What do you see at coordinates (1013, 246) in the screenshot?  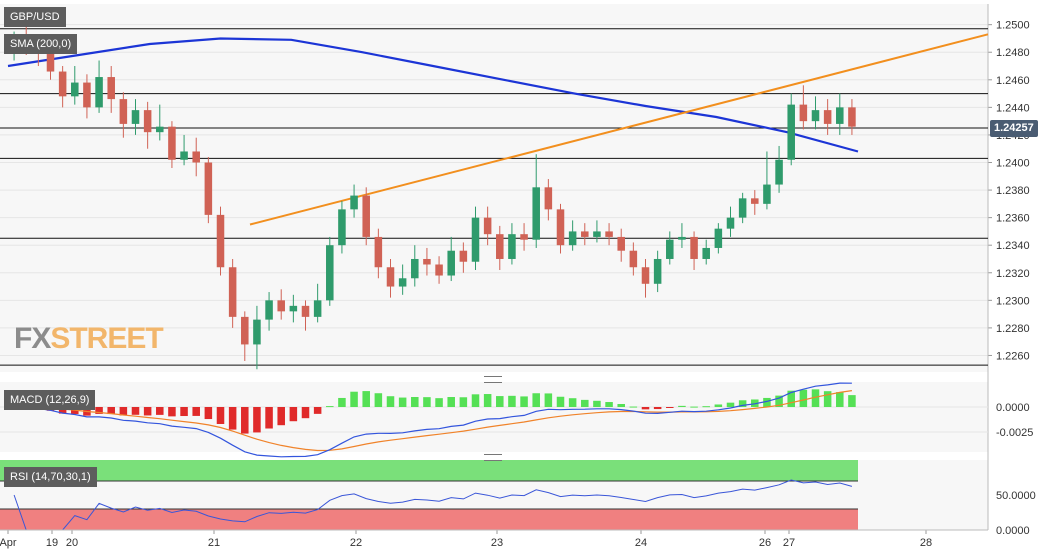 I see `y-tick-label-8: 1.2340` at bounding box center [1013, 246].